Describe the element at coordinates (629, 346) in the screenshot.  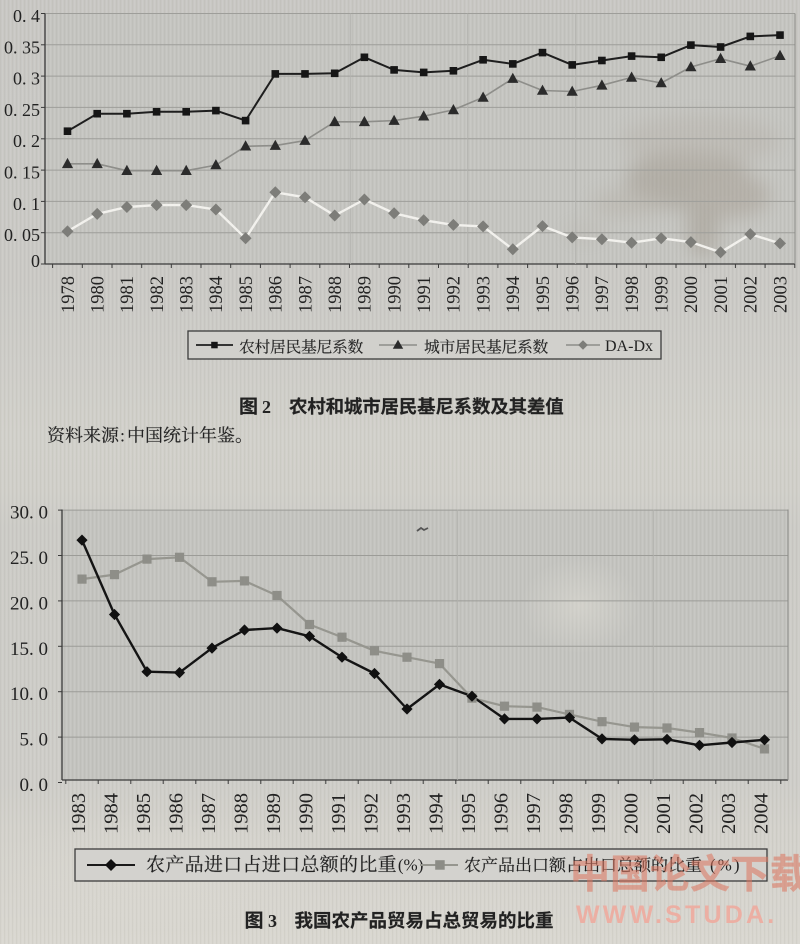
I see `svg-text: DA-Dx` at that location.